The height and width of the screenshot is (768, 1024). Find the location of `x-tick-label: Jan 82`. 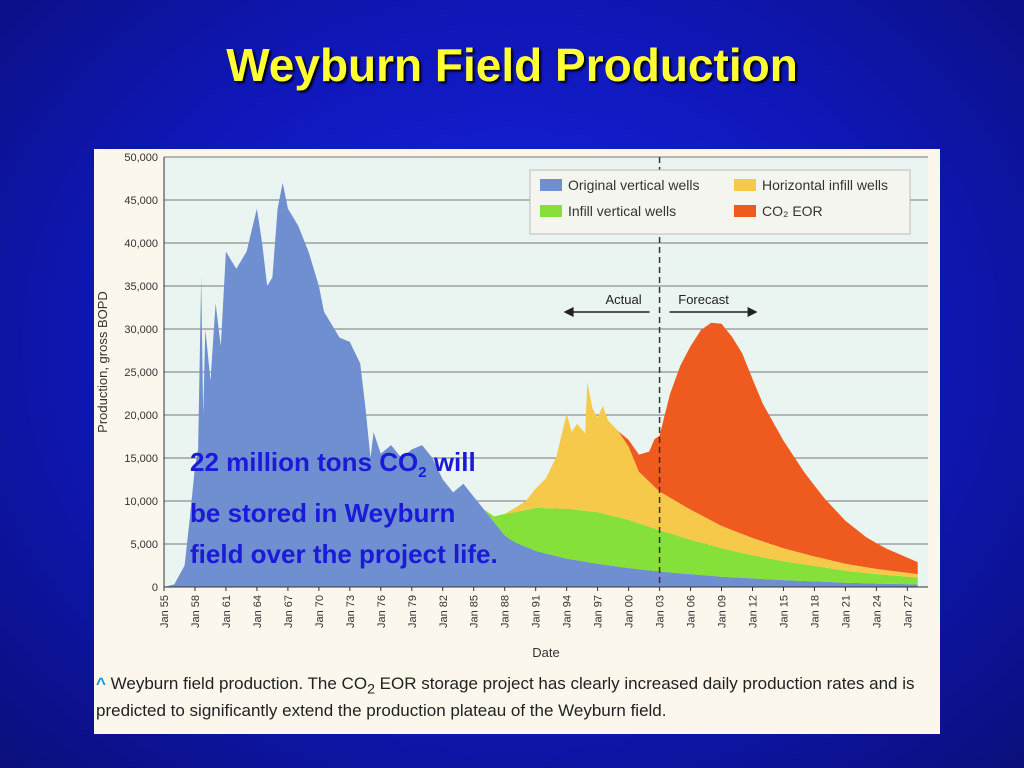

x-tick-label: Jan 82 is located at coordinates (444, 611).